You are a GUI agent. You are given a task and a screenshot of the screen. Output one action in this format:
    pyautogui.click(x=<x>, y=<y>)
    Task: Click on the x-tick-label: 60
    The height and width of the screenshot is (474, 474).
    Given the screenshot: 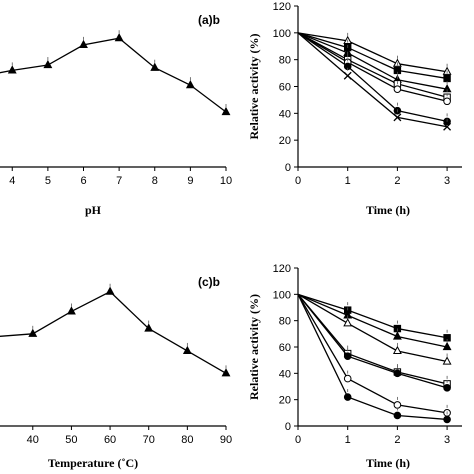 What is the action you would take?
    pyautogui.click(x=110, y=440)
    